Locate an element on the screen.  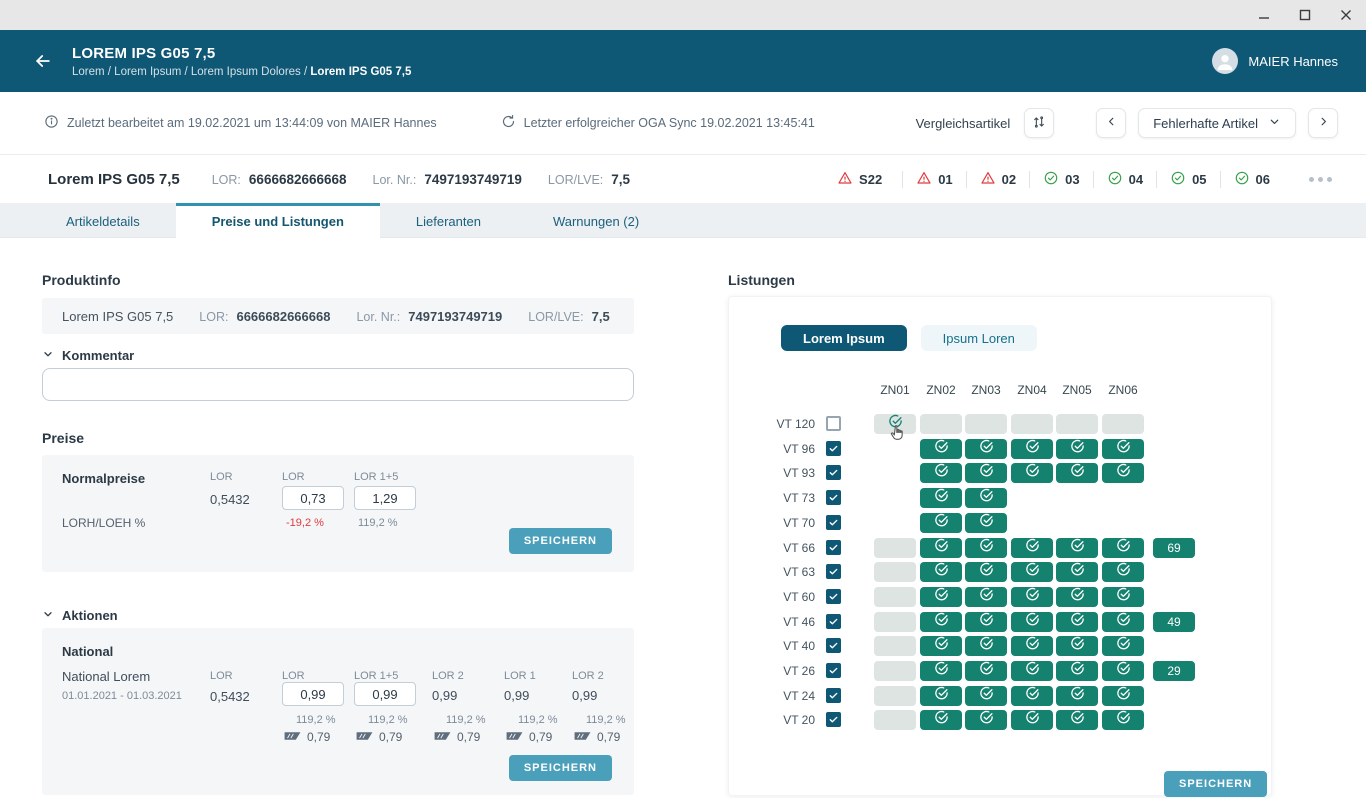
listungen-save-button: SPEICHERN is located at coordinates (1216, 784).